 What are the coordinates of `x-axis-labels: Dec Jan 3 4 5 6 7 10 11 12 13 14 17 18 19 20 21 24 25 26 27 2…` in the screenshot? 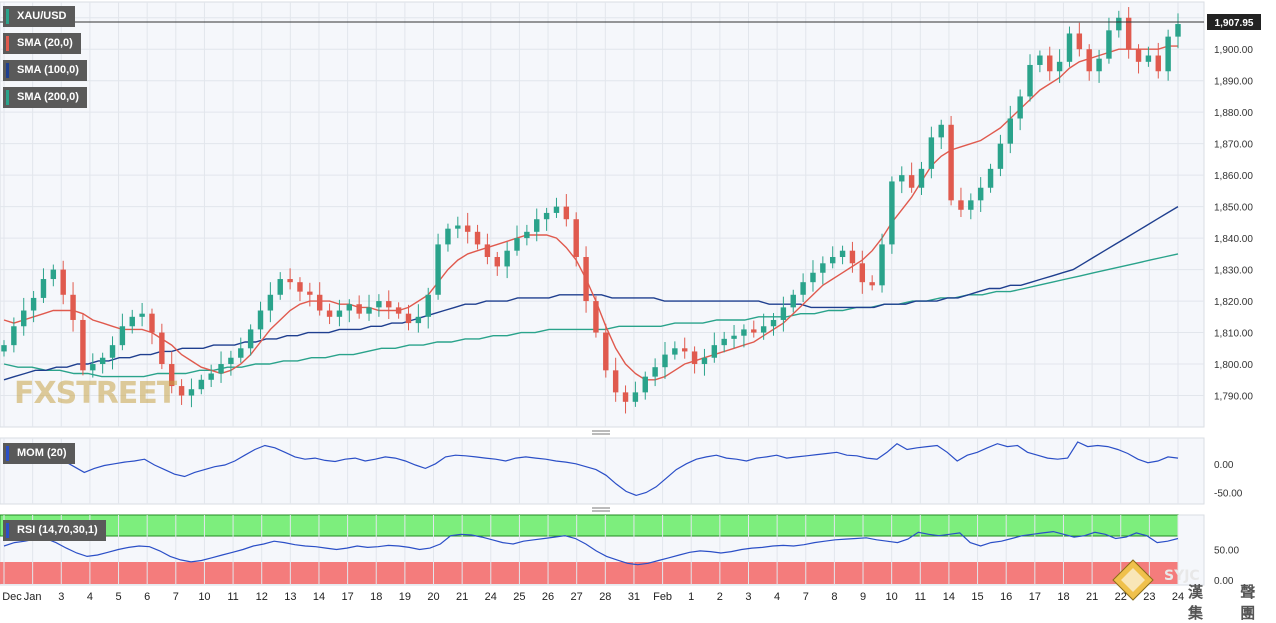 It's located at (593, 597).